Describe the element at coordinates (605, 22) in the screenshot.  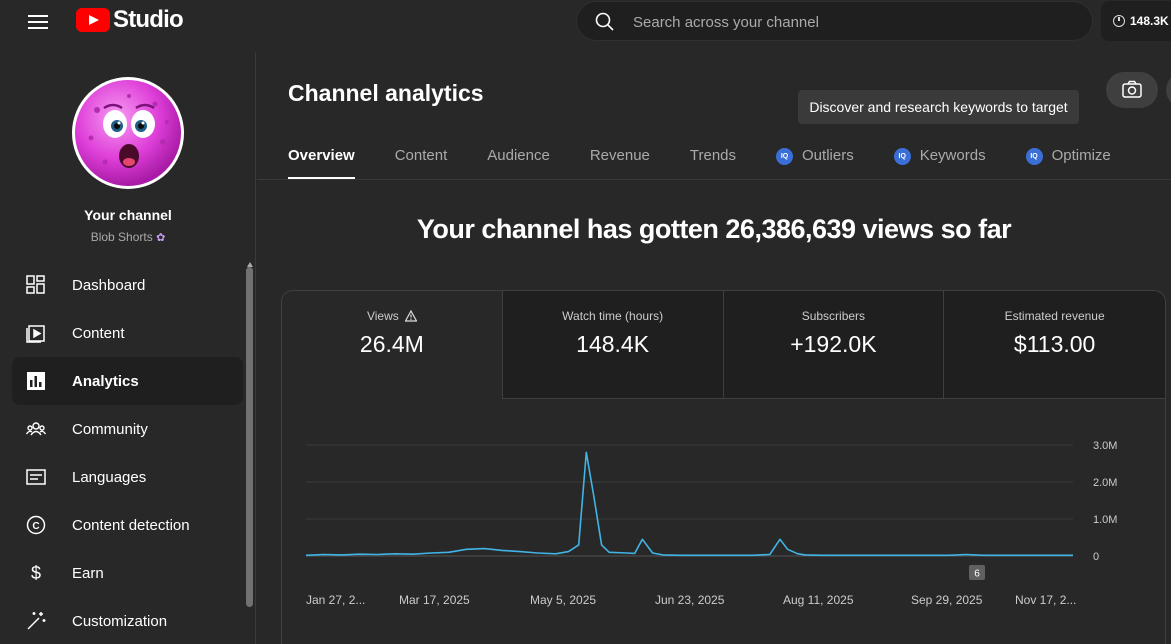
I see `search-icon` at that location.